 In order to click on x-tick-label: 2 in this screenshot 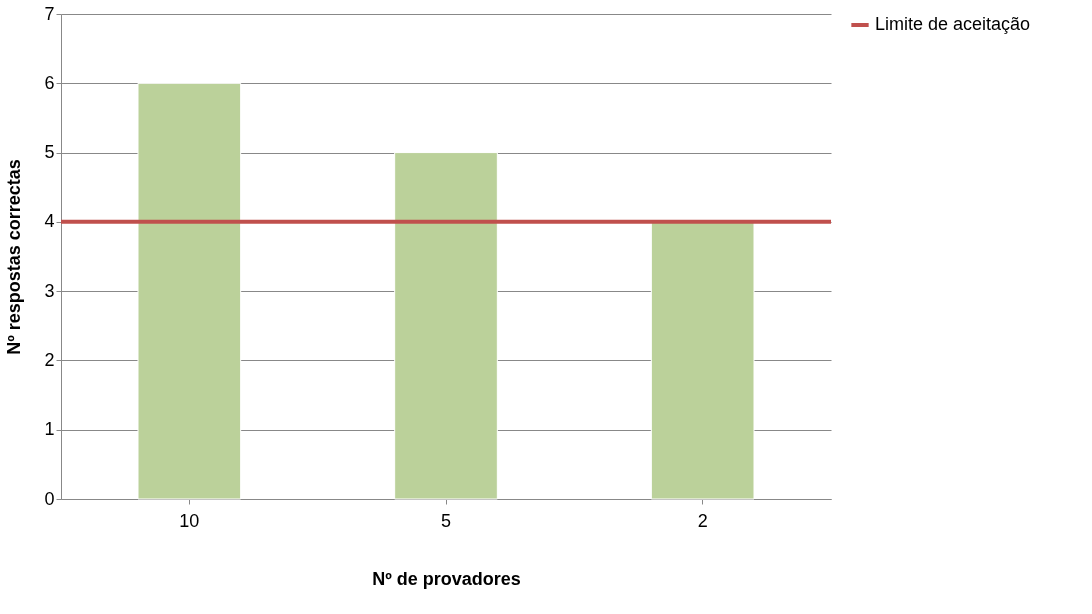, I will do `click(702, 520)`.